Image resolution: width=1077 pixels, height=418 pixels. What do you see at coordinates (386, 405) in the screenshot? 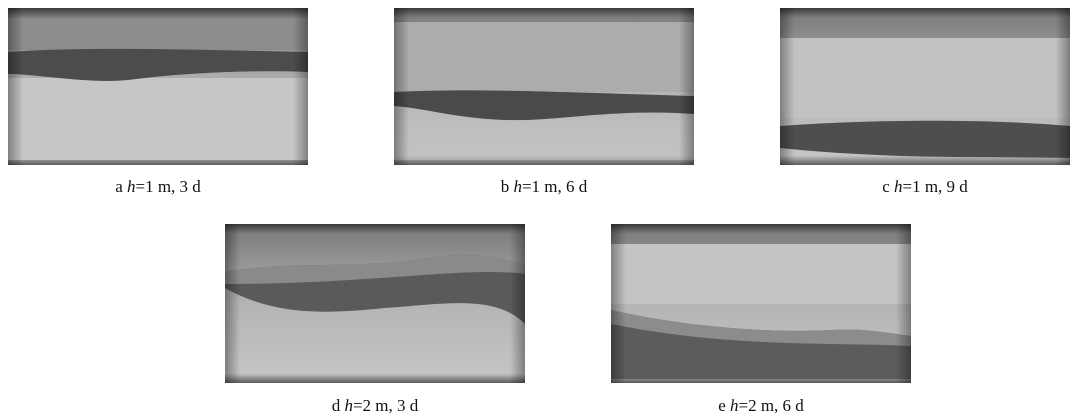
I see `caption-part: =2 m, 3 d` at bounding box center [386, 405].